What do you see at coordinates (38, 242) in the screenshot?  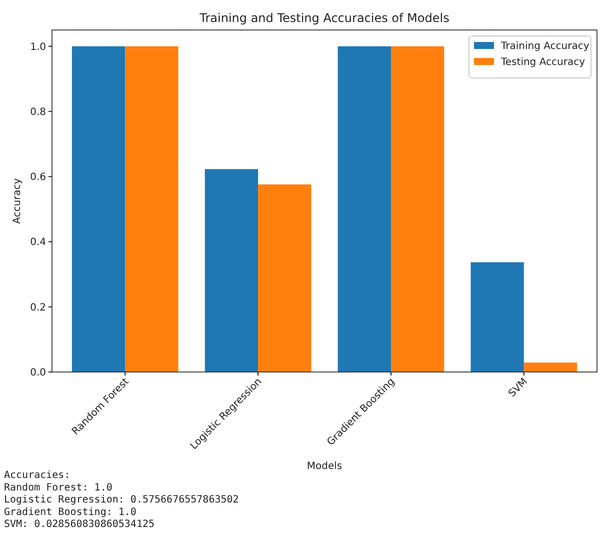 I see `y-tick-label: 0.4` at bounding box center [38, 242].